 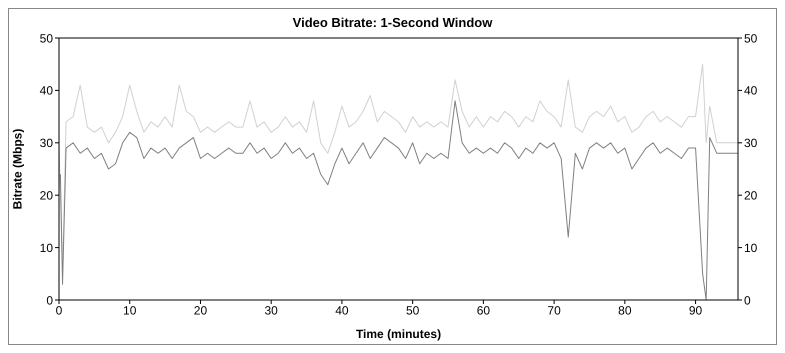 I want to click on y2-tick-label: 0, so click(x=747, y=300).